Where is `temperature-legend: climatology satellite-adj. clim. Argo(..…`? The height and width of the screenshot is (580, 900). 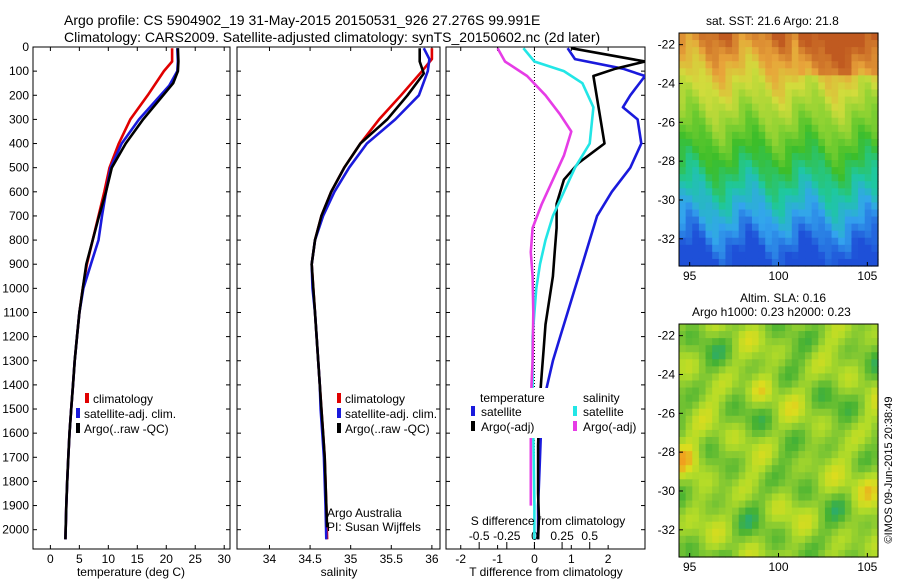 temperature-legend: climatology satellite-adj. clim. Argo(..… is located at coordinates (126, 414).